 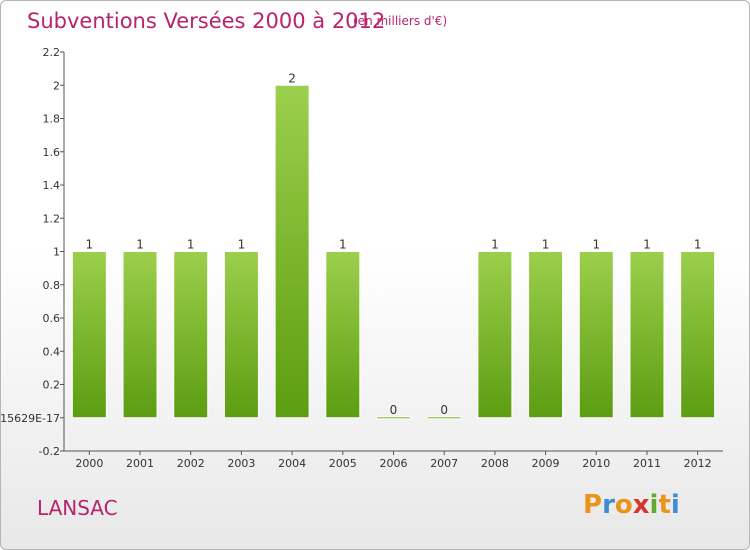 I want to click on y-tick-label: 0.4, so click(x=52, y=351).